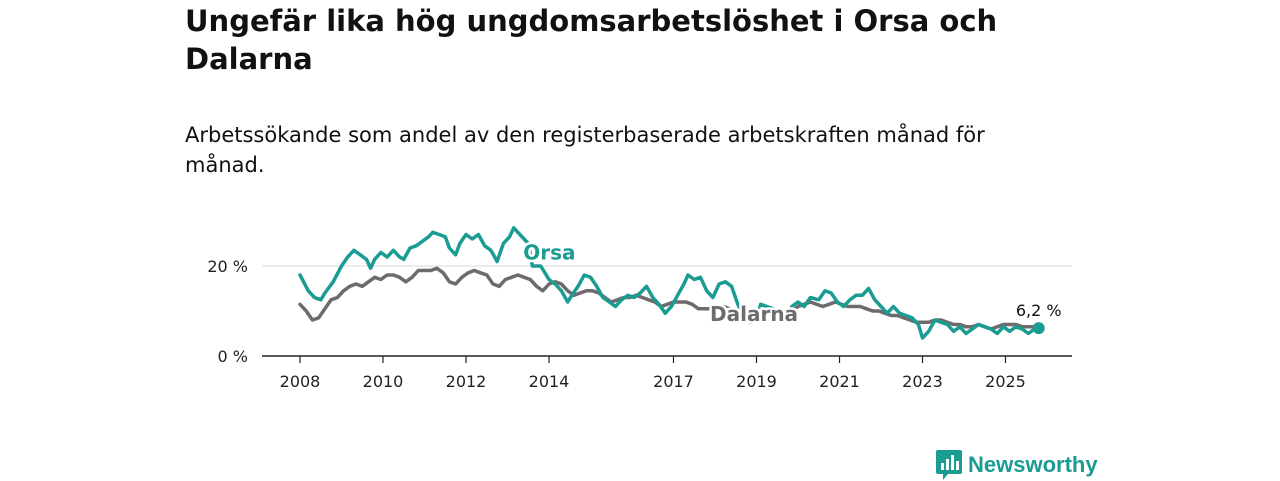 The width and height of the screenshot is (1280, 481). What do you see at coordinates (922, 381) in the screenshot?
I see `x-tick-label: 2023` at bounding box center [922, 381].